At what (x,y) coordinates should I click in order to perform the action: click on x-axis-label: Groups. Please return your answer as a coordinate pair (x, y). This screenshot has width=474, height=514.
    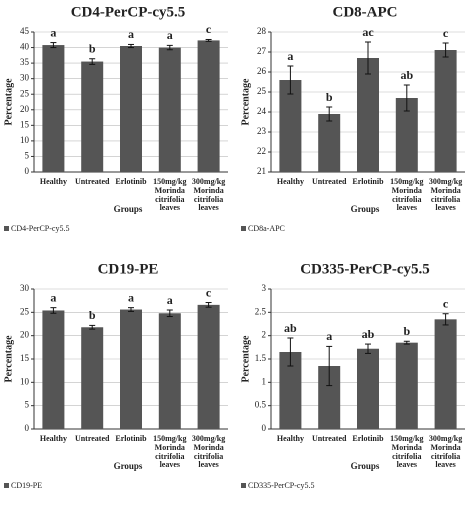
    Looking at the image, I should click on (128, 466).